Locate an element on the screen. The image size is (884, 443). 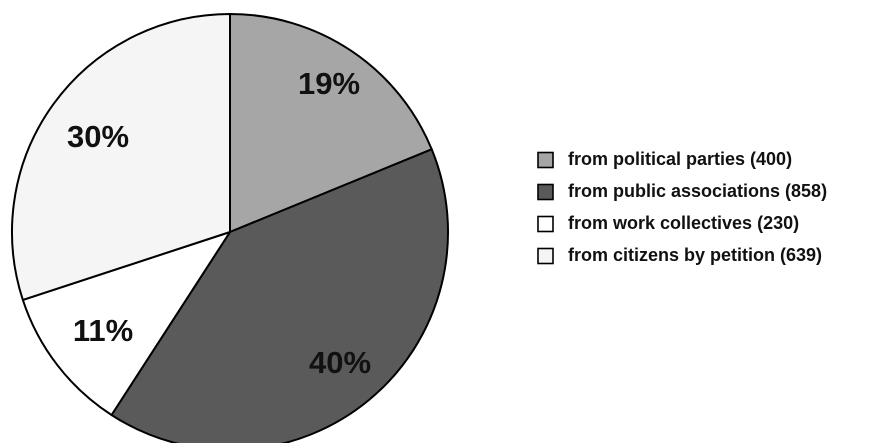
legend-item-2: from public associations (858) is located at coordinates (682, 191).